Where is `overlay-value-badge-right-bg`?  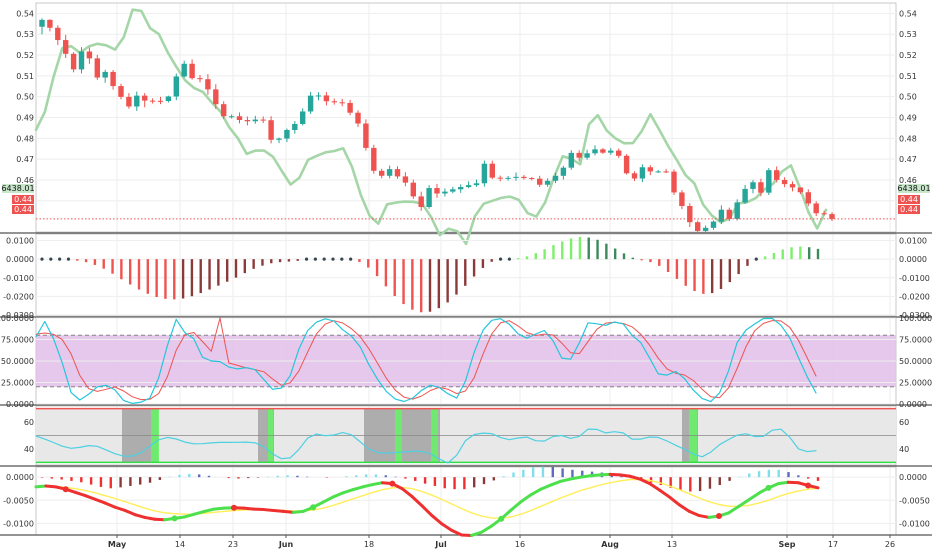 overlay-value-badge-right-bg is located at coordinates (914, 188).